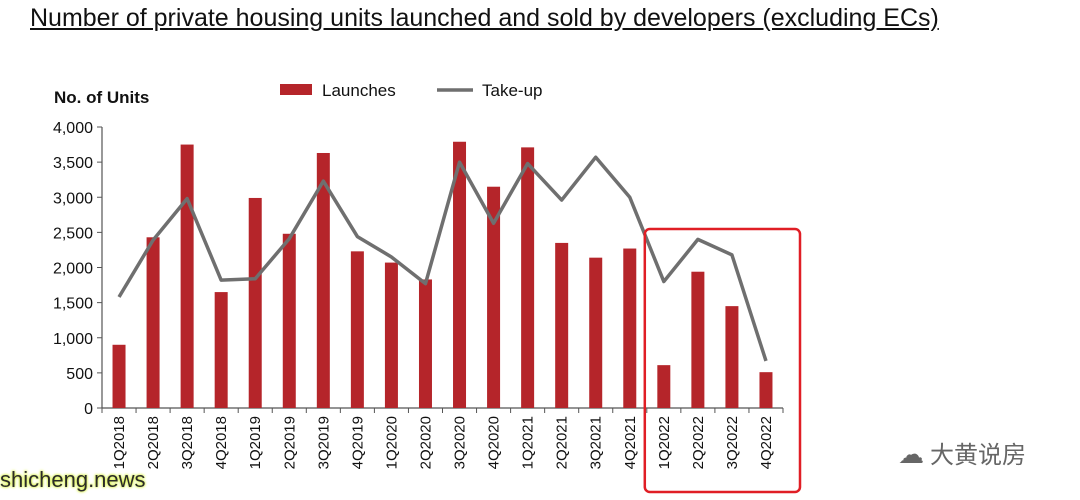 The image size is (1080, 500). I want to click on bar-launches-2Q2022, so click(698, 339).